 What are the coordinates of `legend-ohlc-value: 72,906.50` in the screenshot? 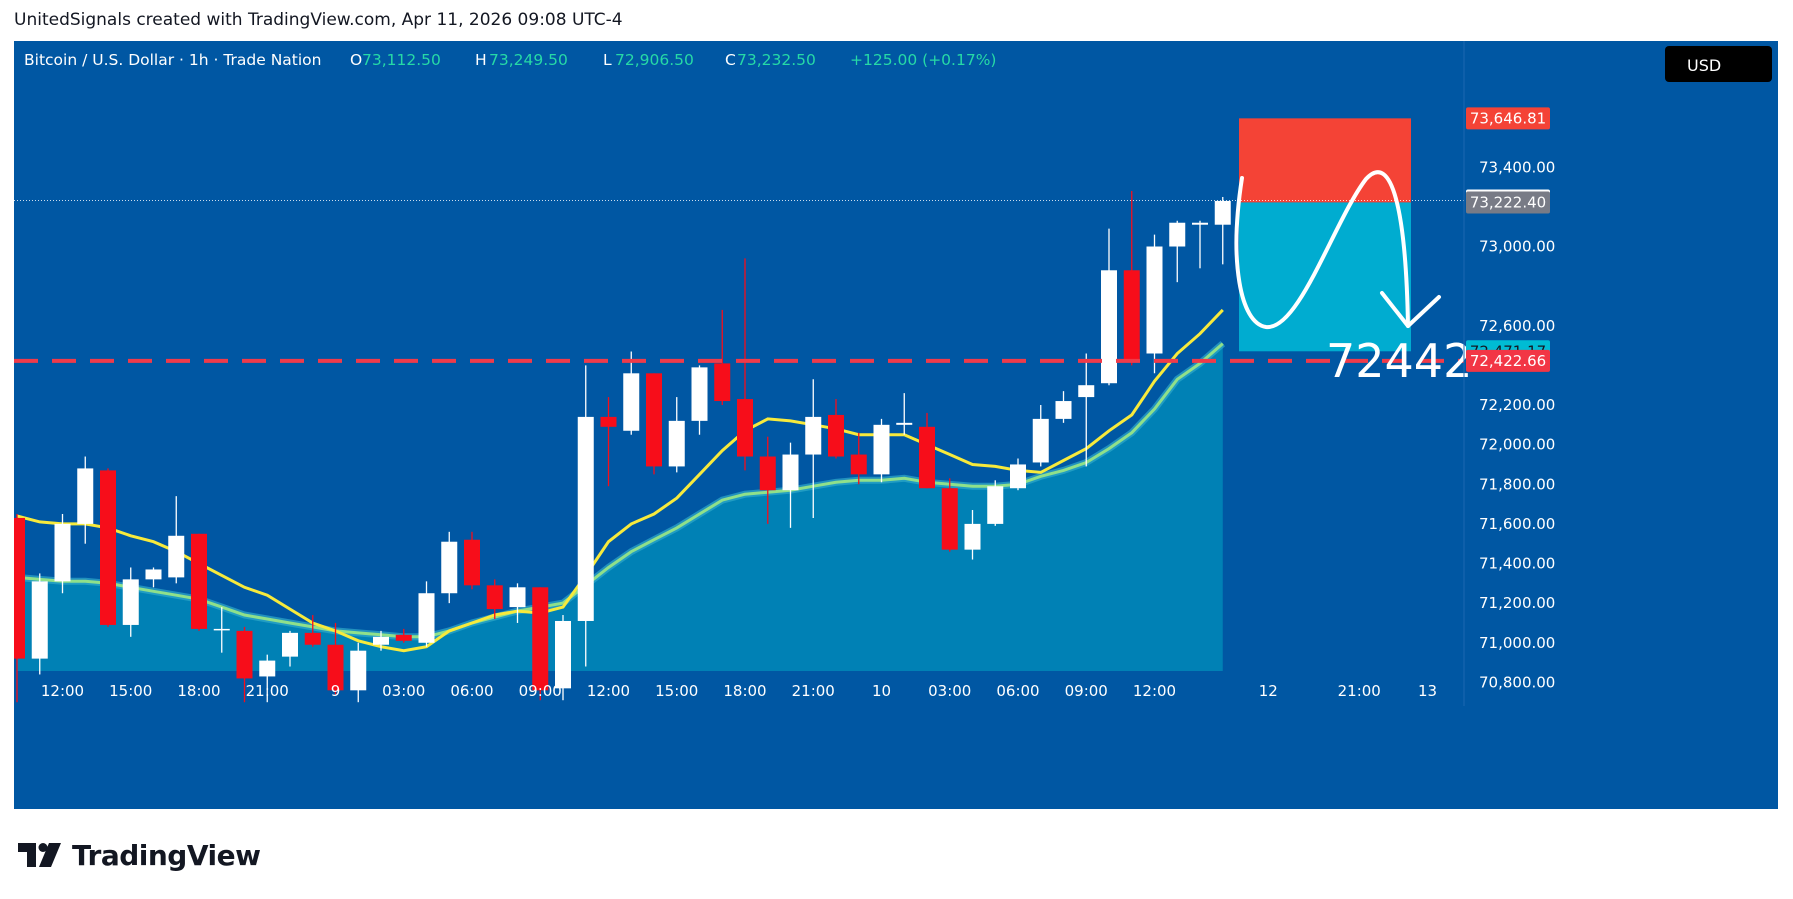 It's located at (654, 60).